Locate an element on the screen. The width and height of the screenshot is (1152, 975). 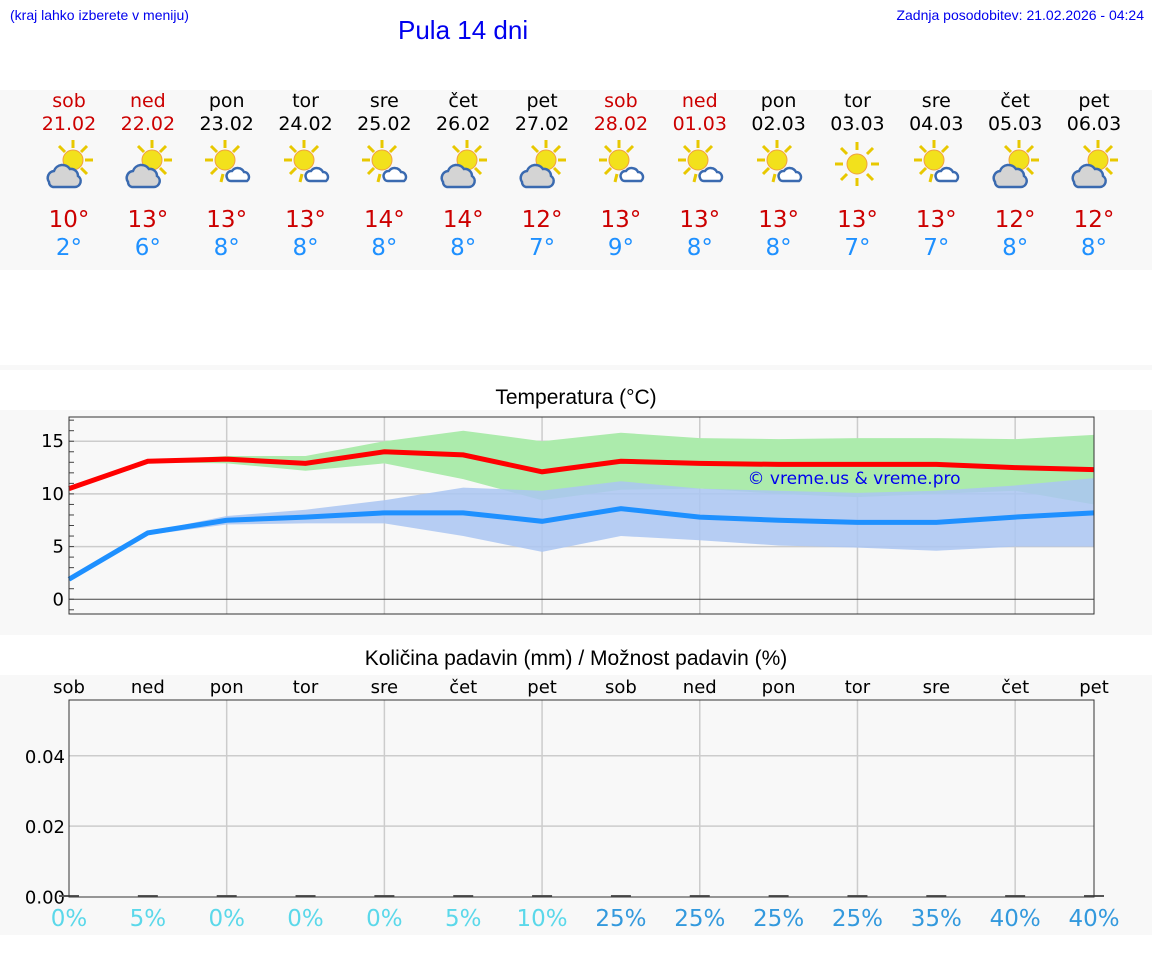
day-label: tor is located at coordinates (306, 687).